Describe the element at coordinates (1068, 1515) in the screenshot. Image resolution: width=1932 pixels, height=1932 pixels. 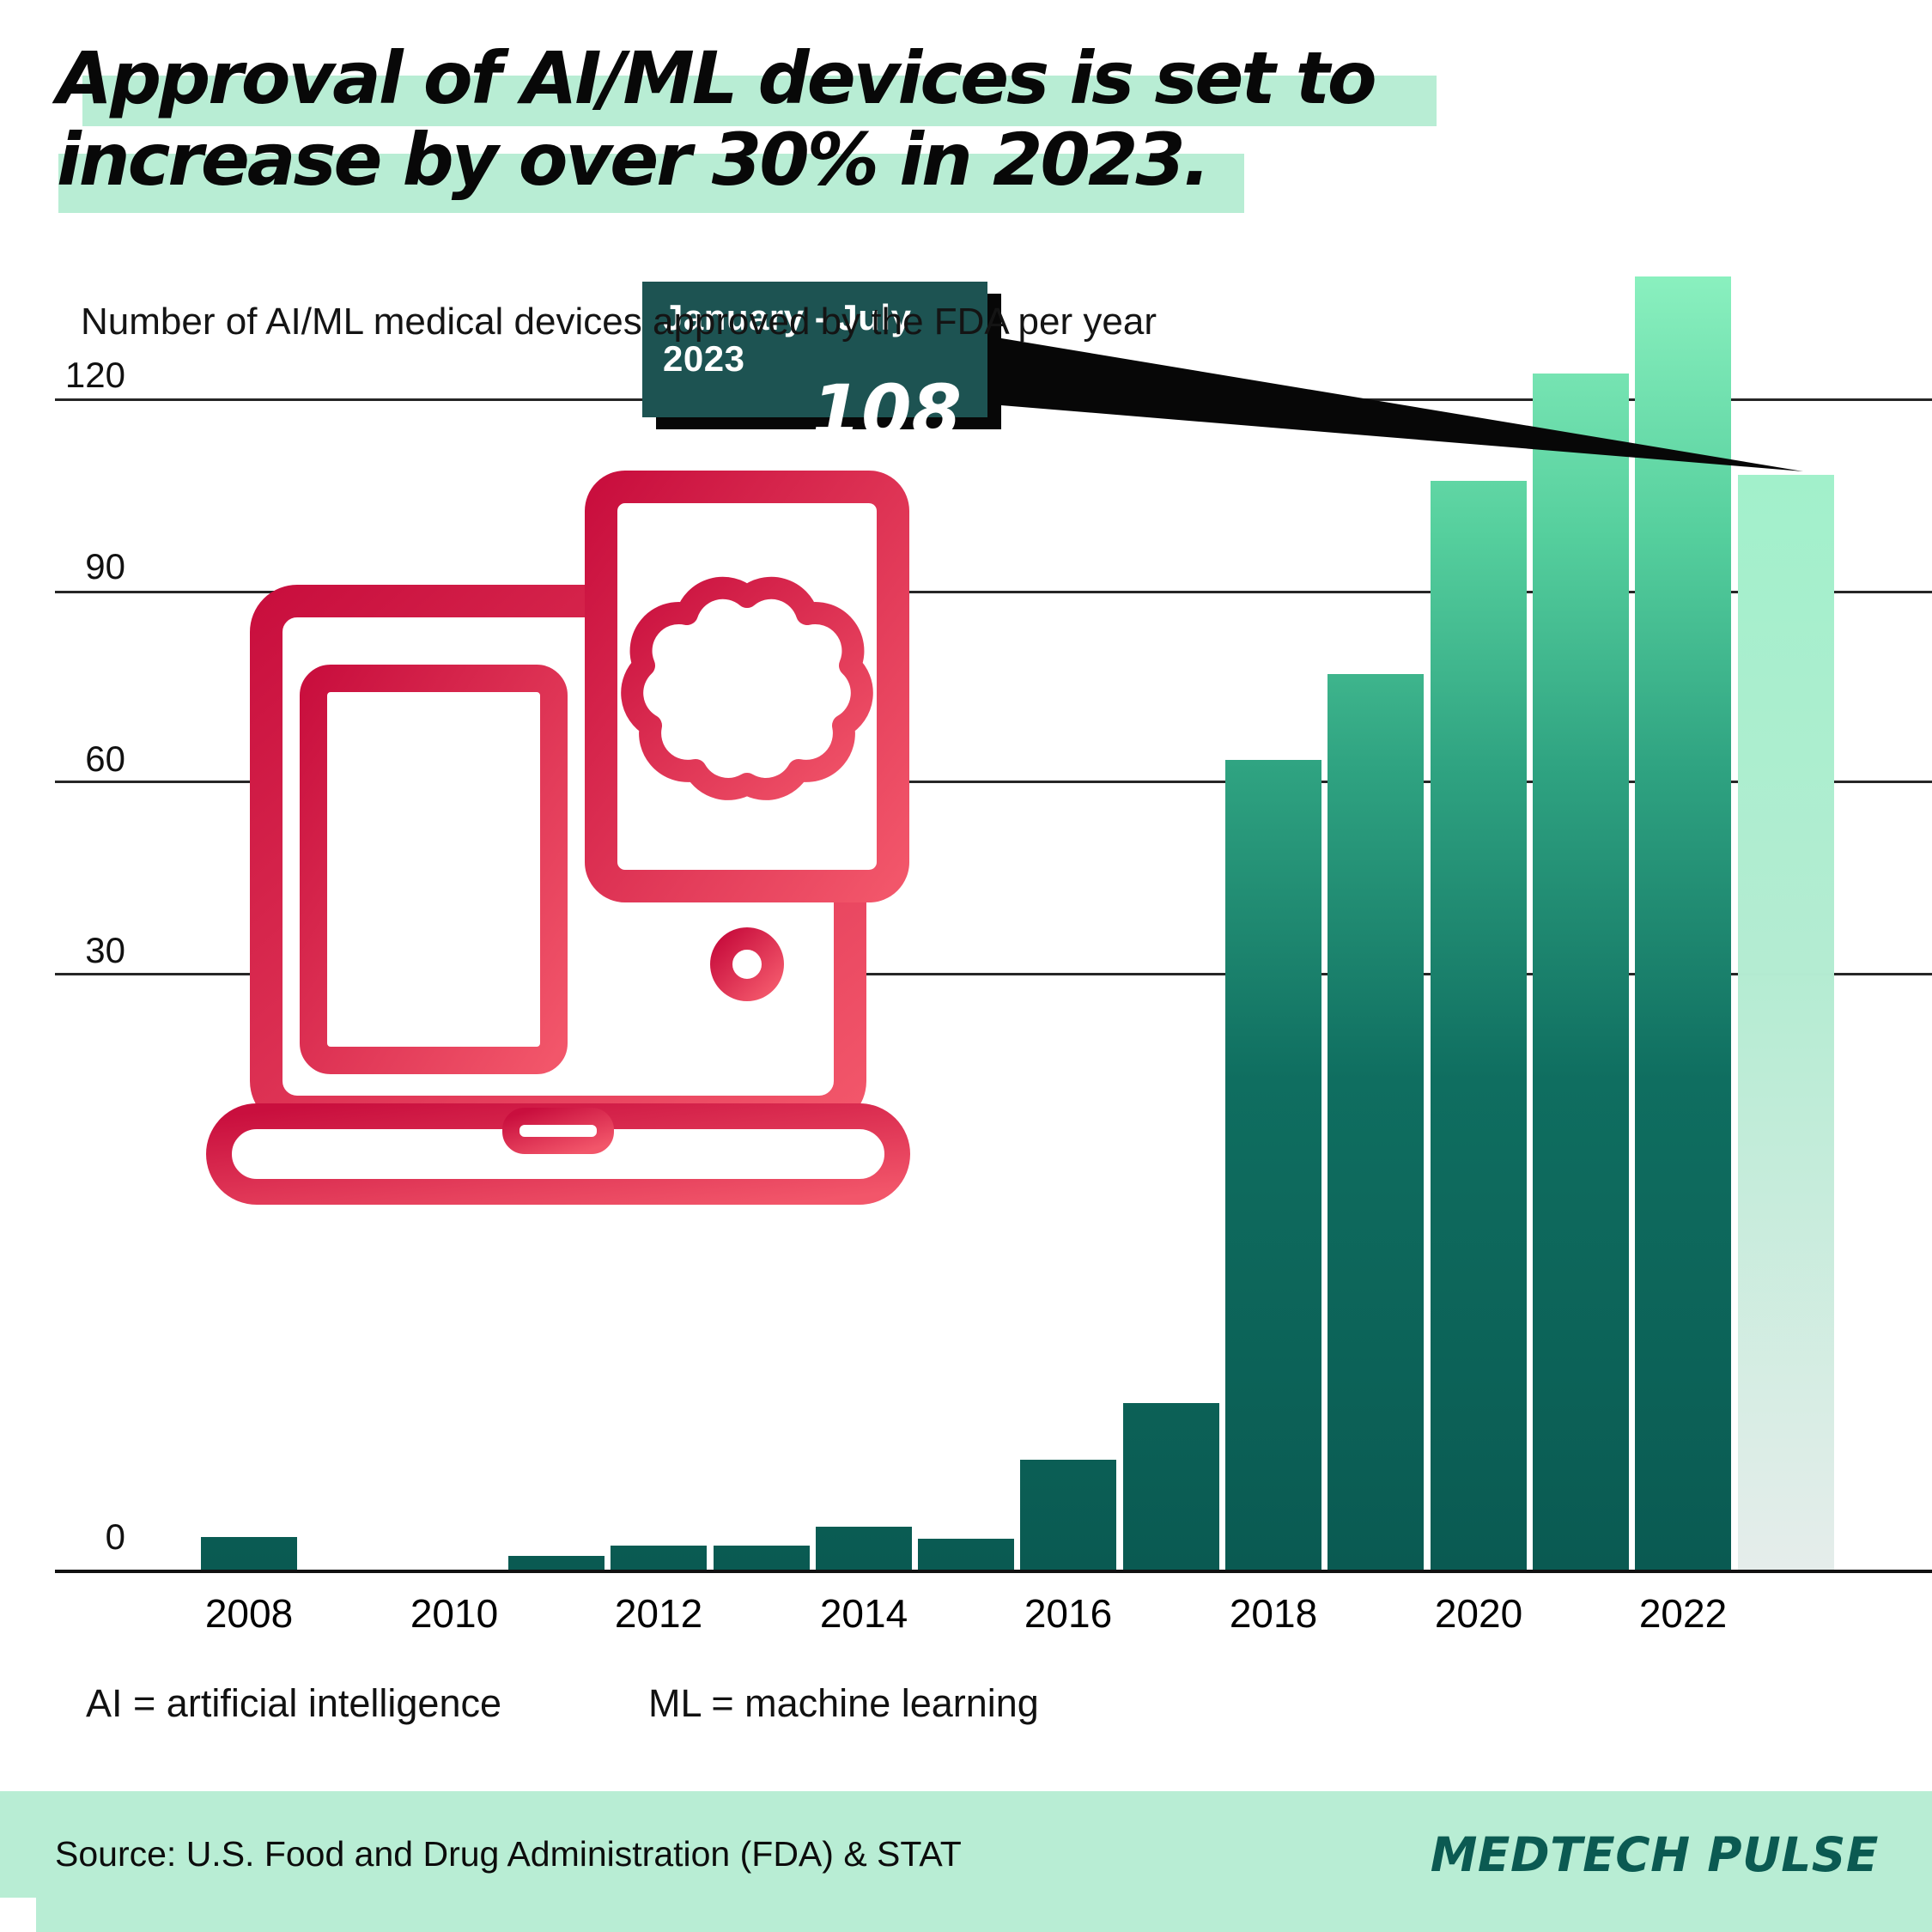
I see `bar-2016` at that location.